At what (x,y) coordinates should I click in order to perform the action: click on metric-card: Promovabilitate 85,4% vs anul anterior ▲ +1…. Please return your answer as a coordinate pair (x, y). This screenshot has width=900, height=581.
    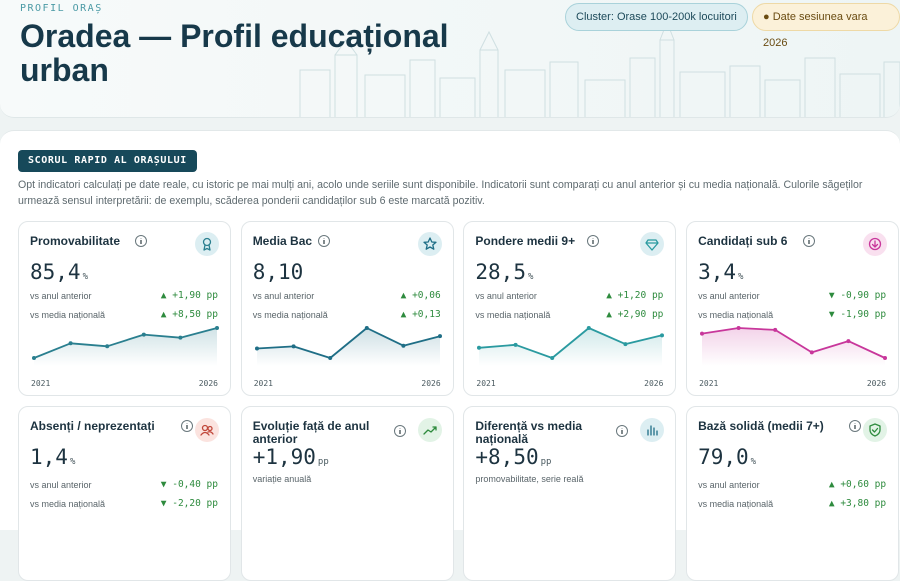
    Looking at the image, I should click on (124, 308).